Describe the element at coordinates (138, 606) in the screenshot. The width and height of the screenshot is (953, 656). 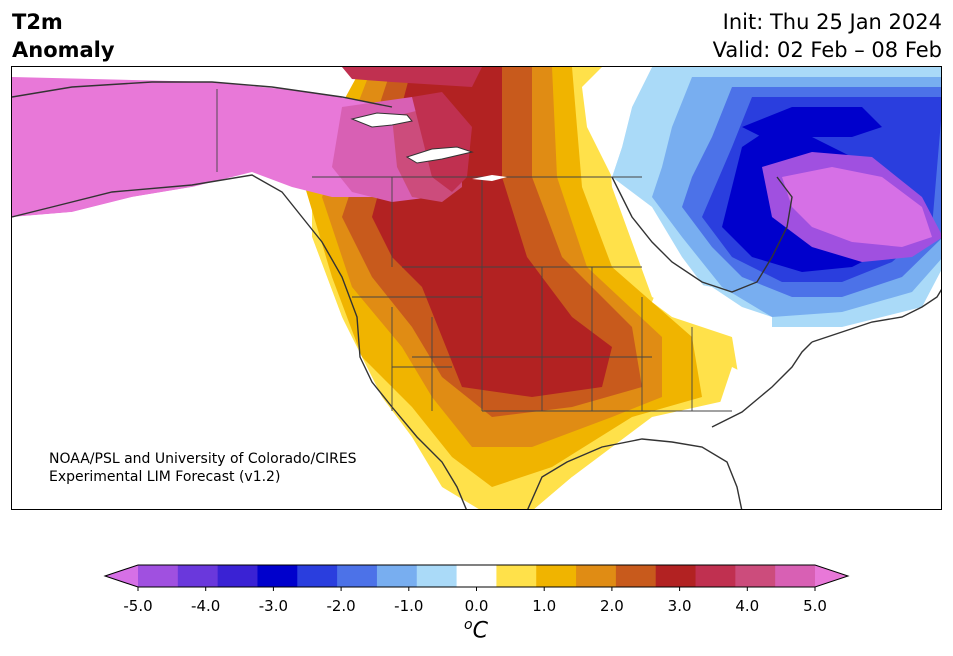
I see `colorbar-tick-label: -5.0` at that location.